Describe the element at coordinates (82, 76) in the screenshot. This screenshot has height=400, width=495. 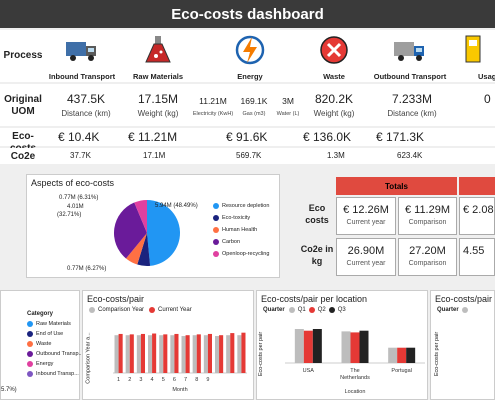
I see `process-name: Inbound Transport` at that location.